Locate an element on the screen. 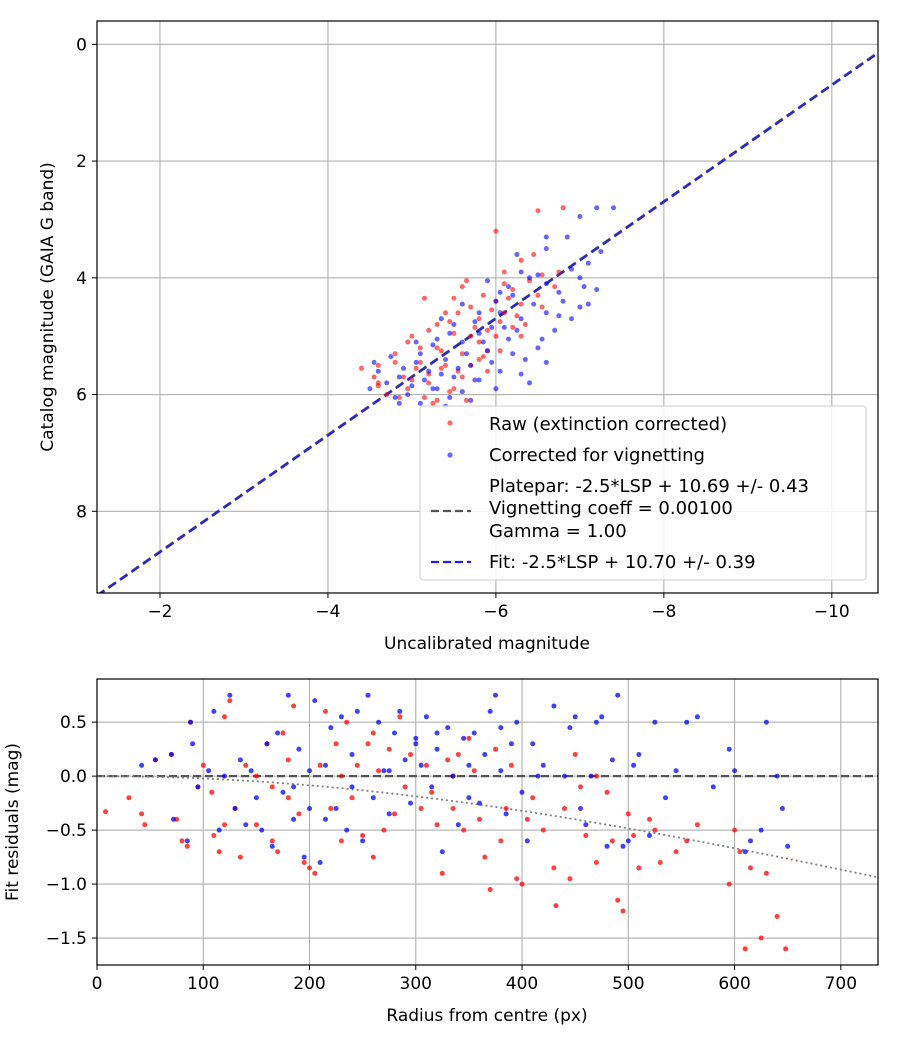 The image size is (900, 1050). legend-label-corrected: Corrected for vignetting is located at coordinates (597, 455).